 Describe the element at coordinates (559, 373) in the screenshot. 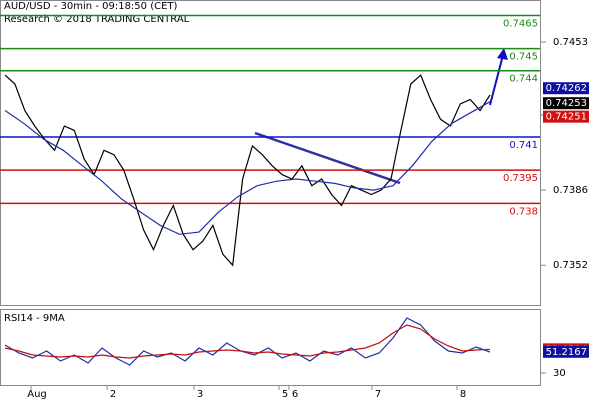

I see `y-tick-label: 30` at that location.